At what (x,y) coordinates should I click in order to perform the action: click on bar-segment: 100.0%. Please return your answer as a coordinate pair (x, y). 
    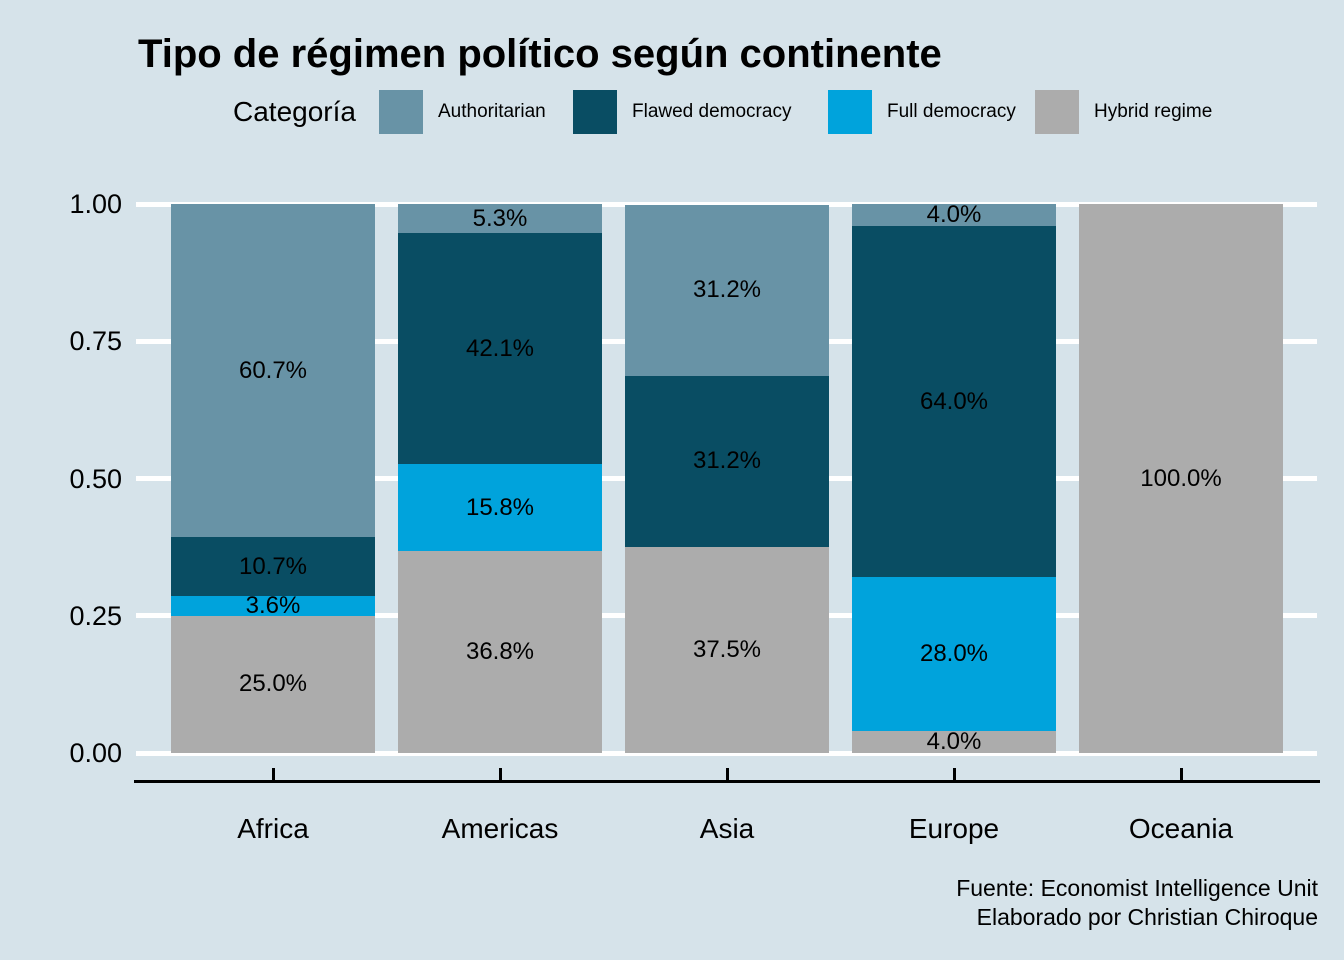
    Looking at the image, I should click on (1181, 478).